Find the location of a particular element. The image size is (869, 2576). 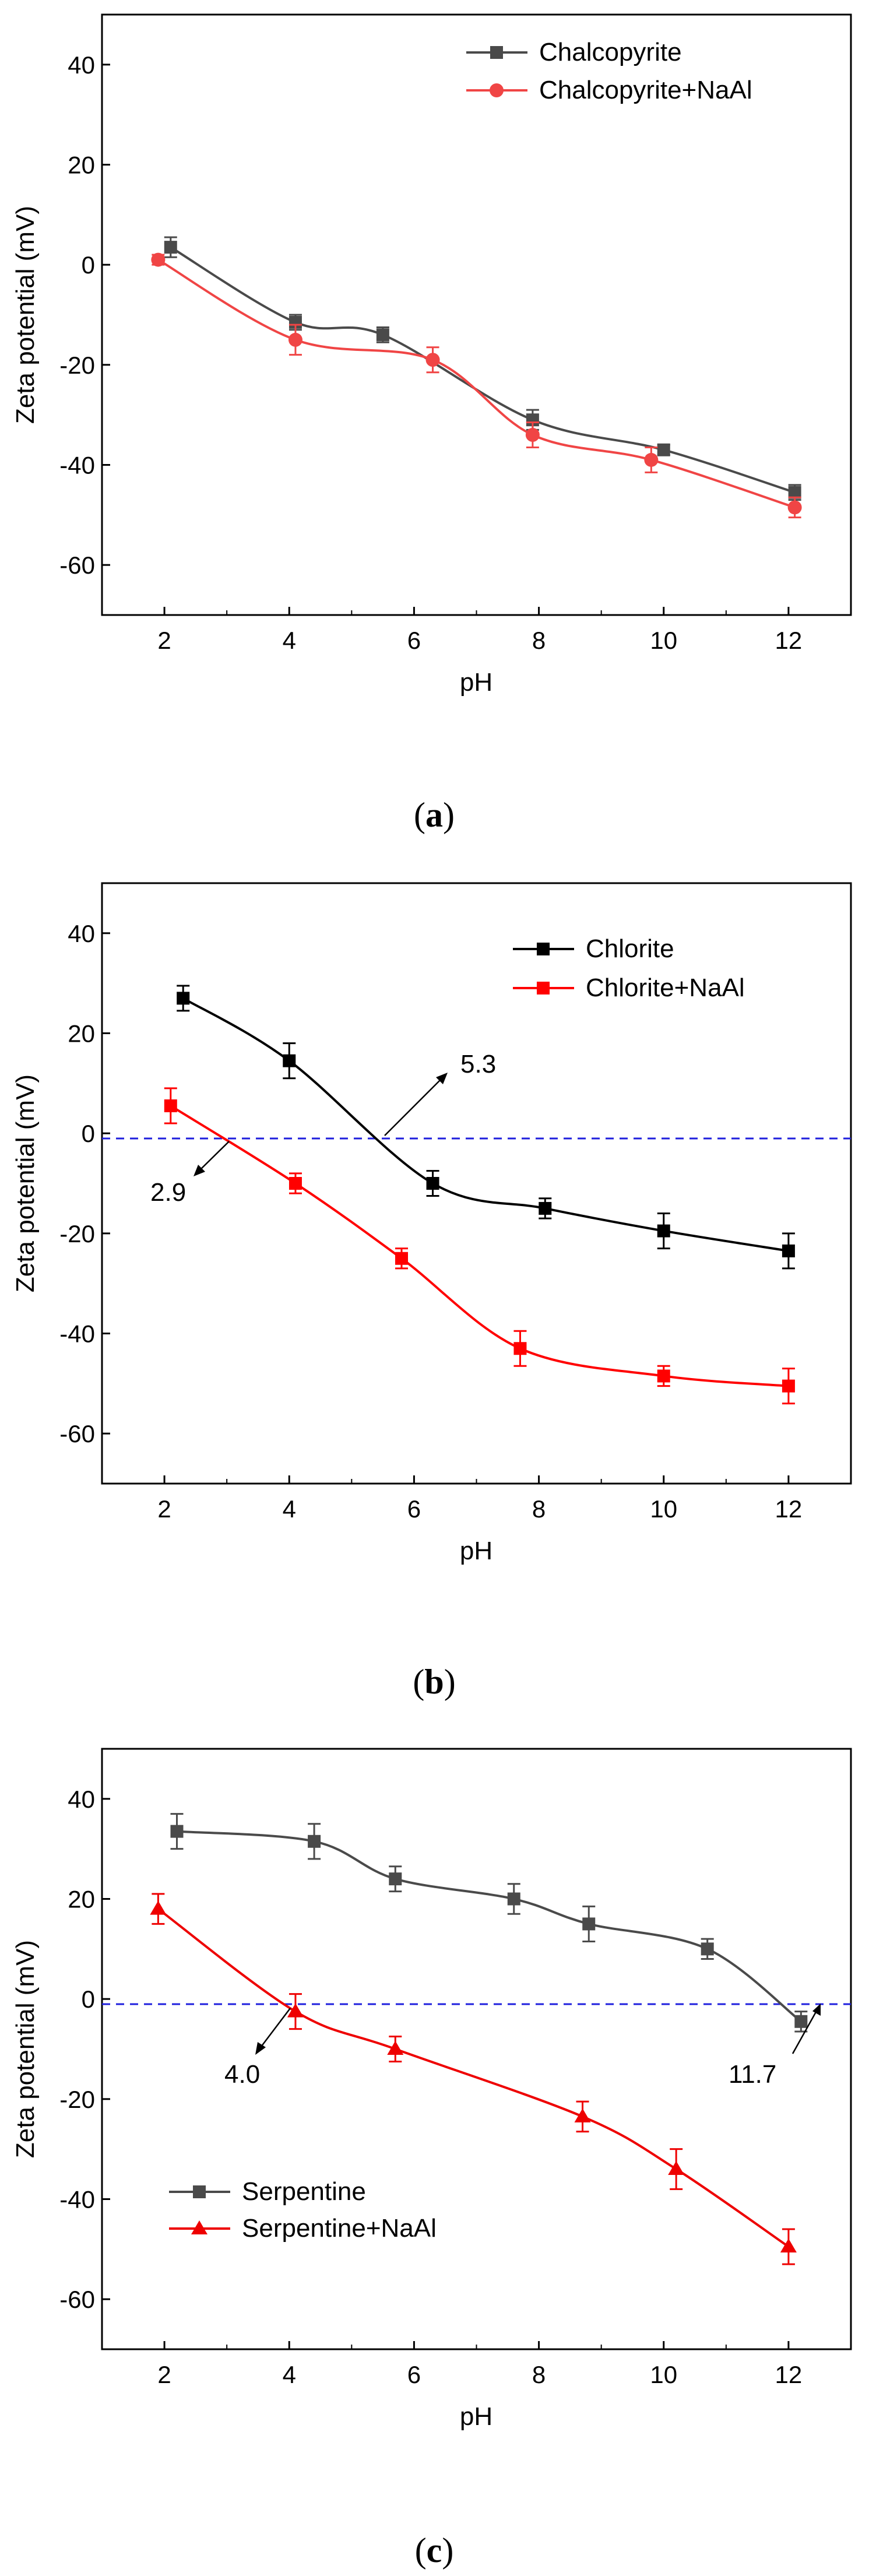

panel-a-y-axis-label: Zeta potential (mV) is located at coordinates (25, 315).